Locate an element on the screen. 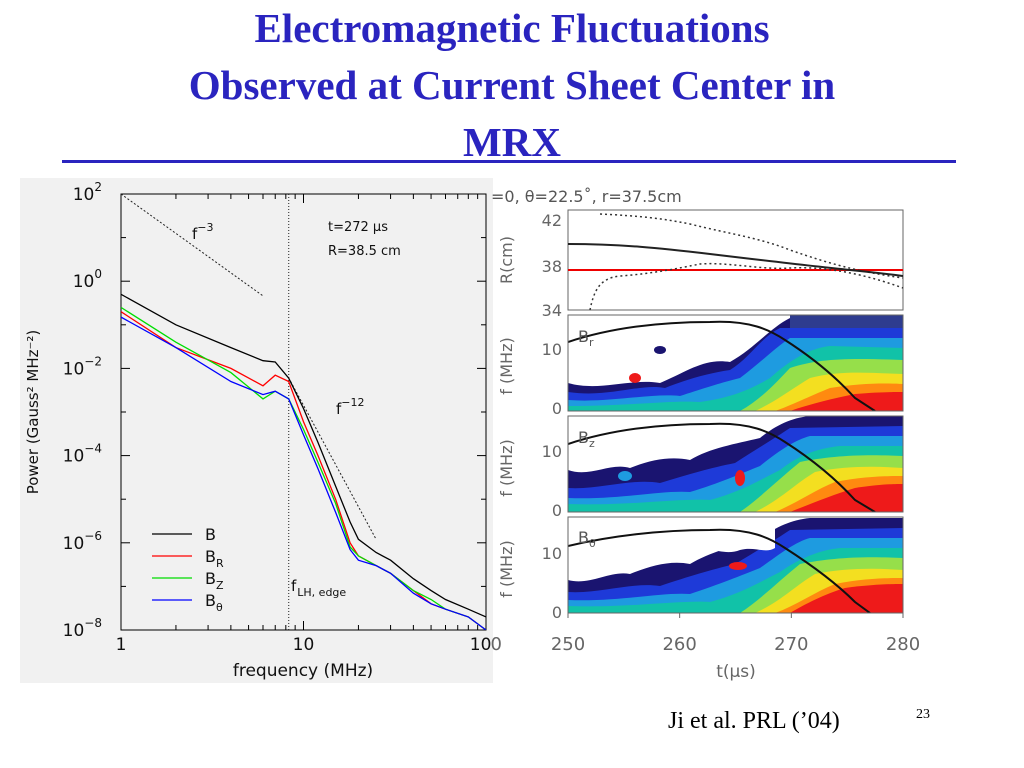  legend-label: Bθ is located at coordinates (214, 602).